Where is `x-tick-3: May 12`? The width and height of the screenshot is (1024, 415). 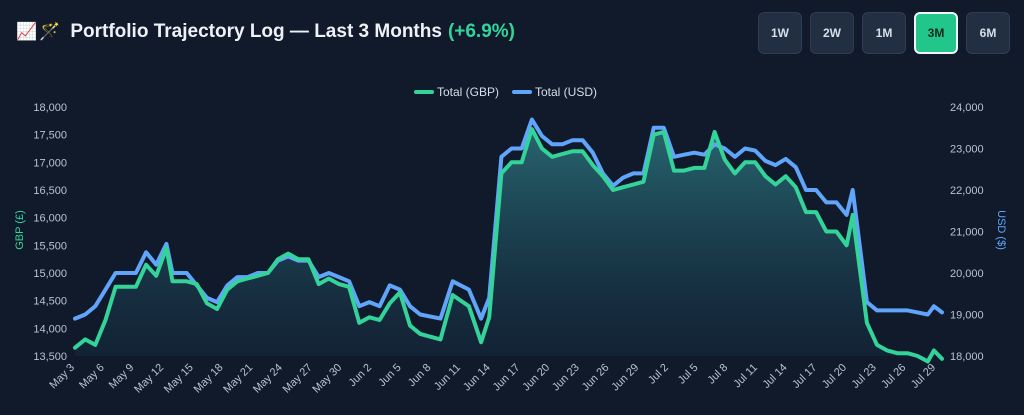
x-tick-3: May 12 is located at coordinates (149, 379).